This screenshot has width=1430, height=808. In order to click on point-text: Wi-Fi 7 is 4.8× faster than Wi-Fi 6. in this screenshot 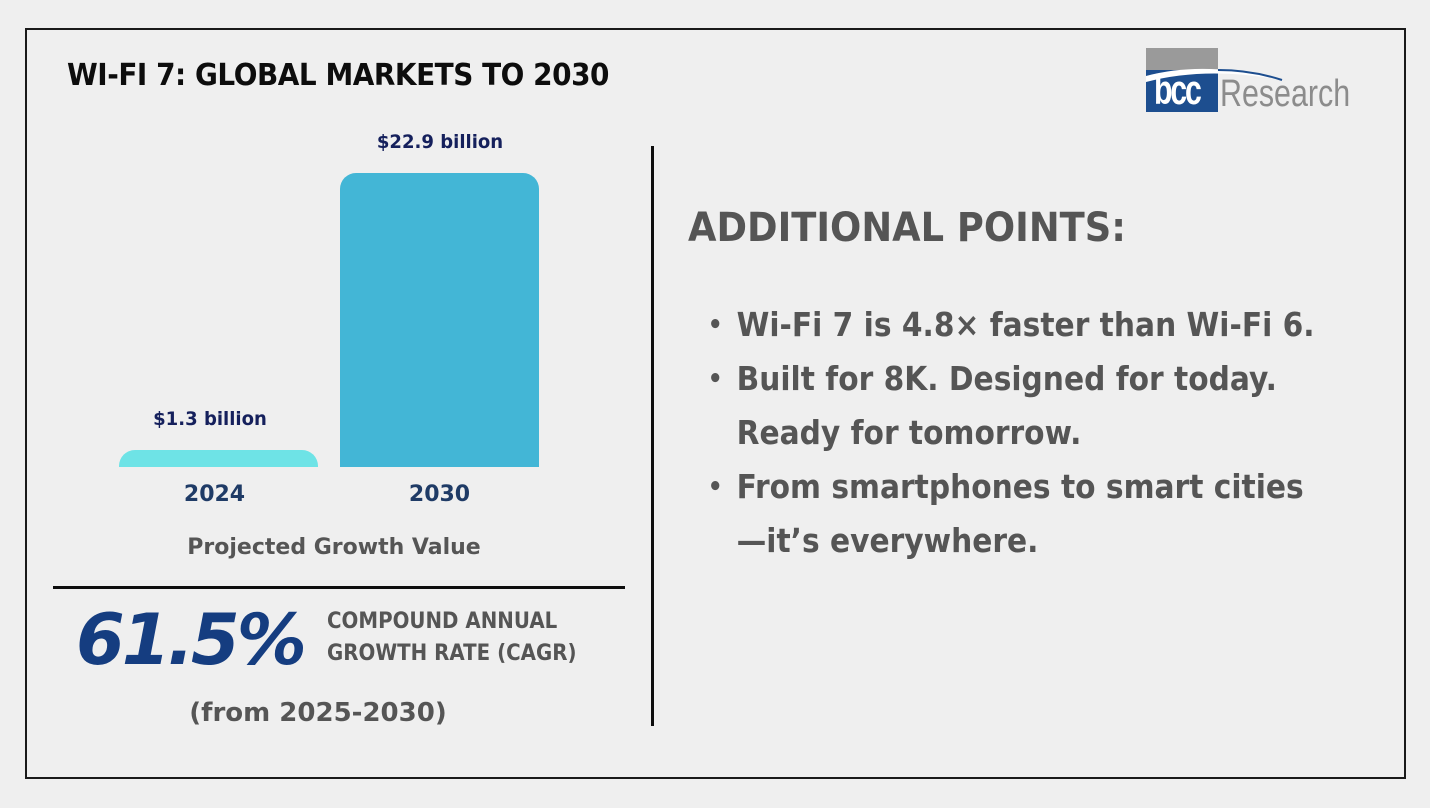, I will do `click(1025, 324)`.